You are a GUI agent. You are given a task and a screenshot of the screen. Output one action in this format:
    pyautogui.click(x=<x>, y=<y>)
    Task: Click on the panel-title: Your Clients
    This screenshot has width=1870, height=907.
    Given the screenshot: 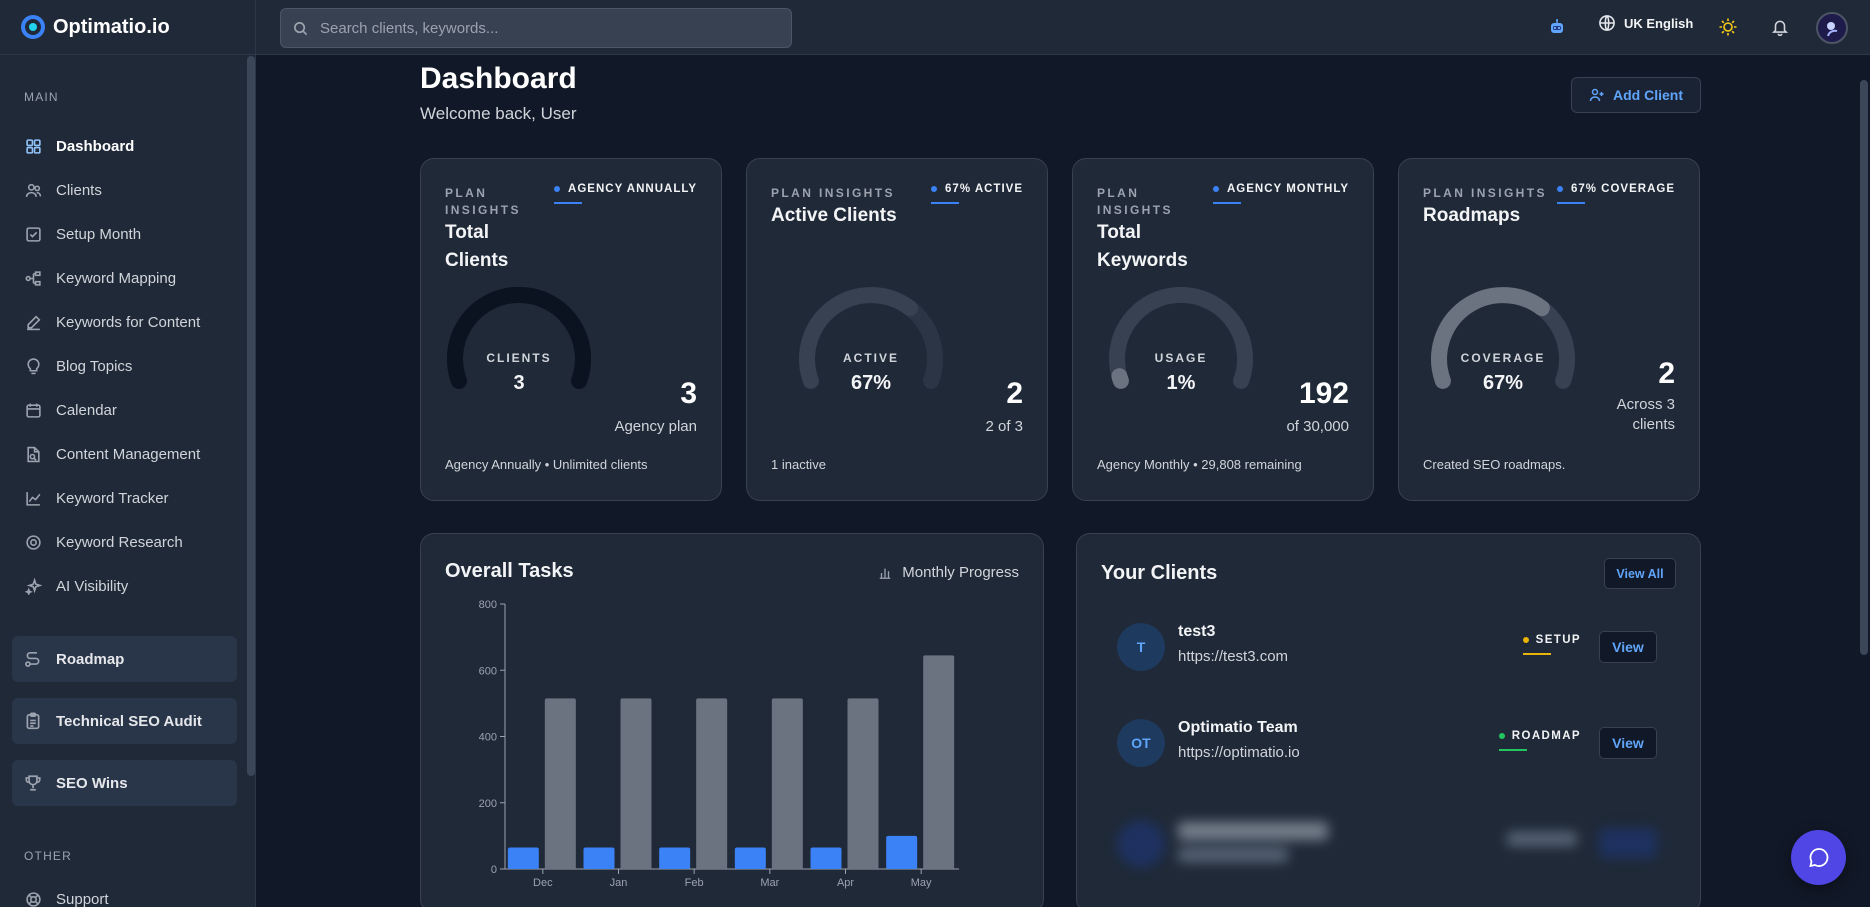 What is the action you would take?
    pyautogui.click(x=1159, y=573)
    